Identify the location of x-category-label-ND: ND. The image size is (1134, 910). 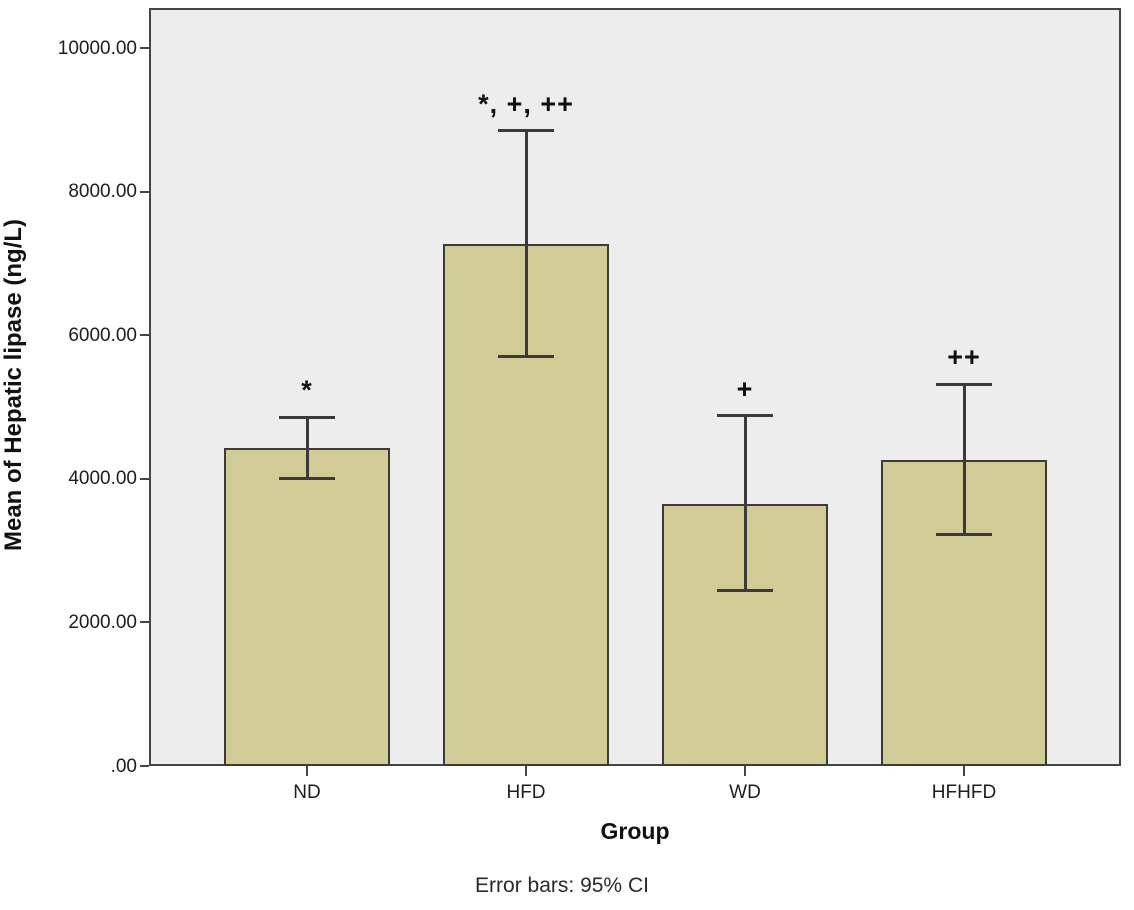
(307, 792).